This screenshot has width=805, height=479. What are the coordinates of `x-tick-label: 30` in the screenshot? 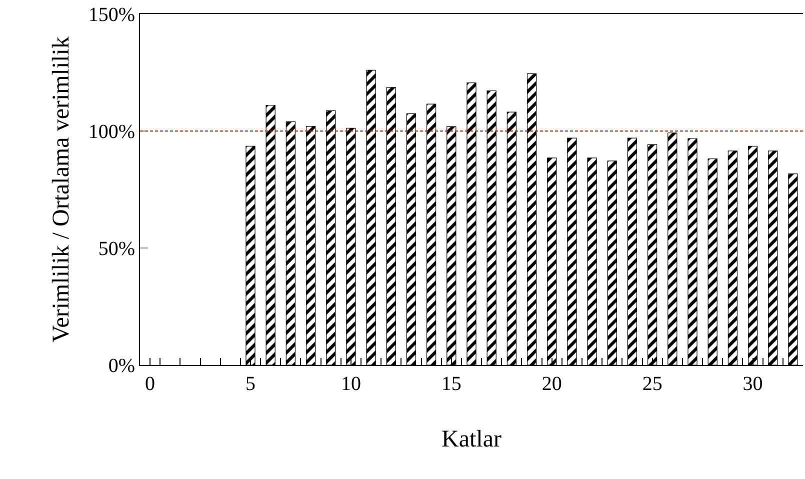 It's located at (752, 384).